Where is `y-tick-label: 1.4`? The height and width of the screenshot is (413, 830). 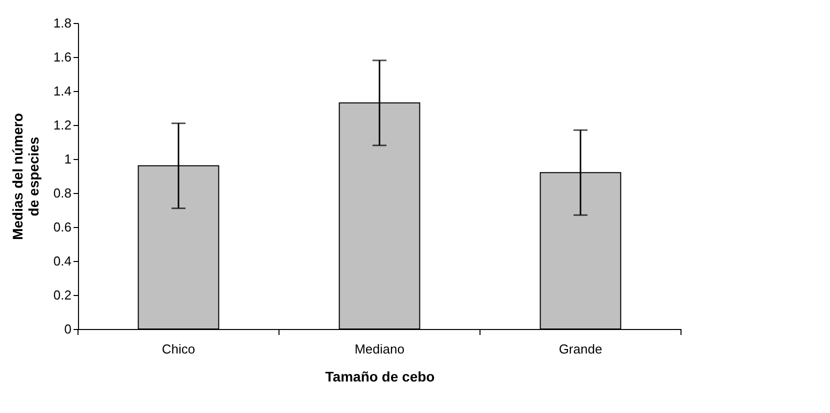
y-tick-label: 1.4 is located at coordinates (62, 91).